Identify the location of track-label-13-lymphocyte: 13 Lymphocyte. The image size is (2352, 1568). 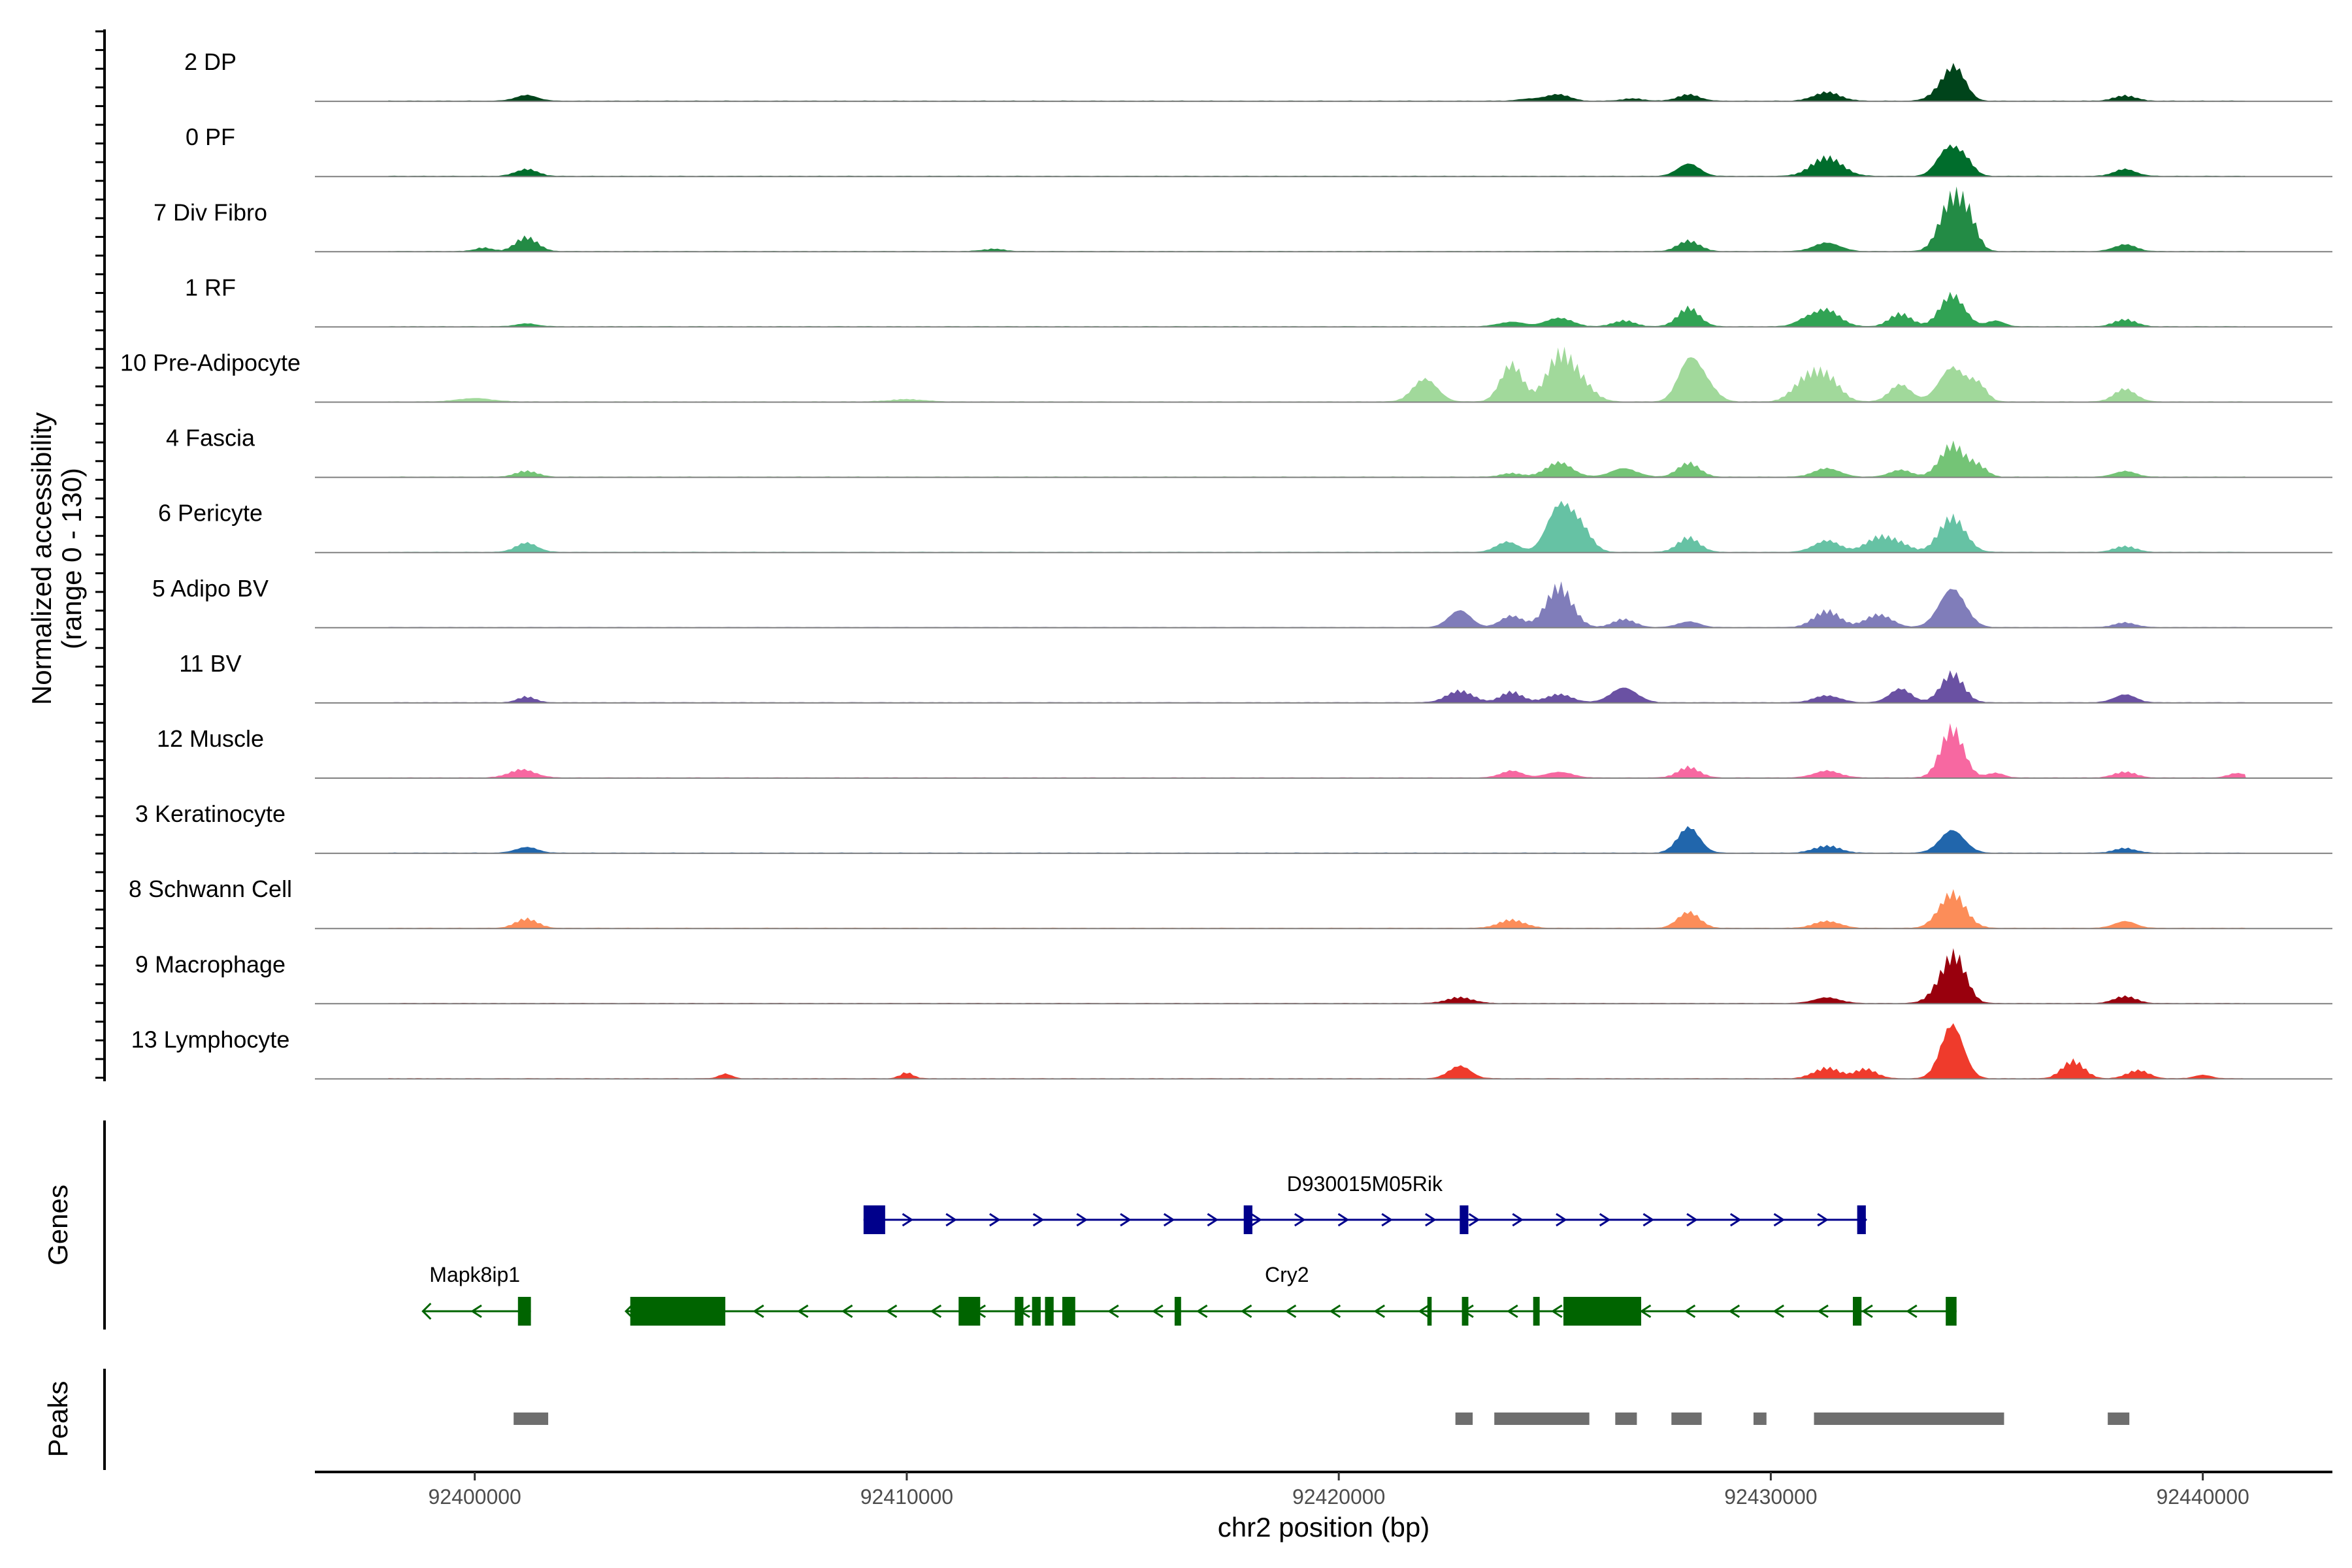
(210, 1039).